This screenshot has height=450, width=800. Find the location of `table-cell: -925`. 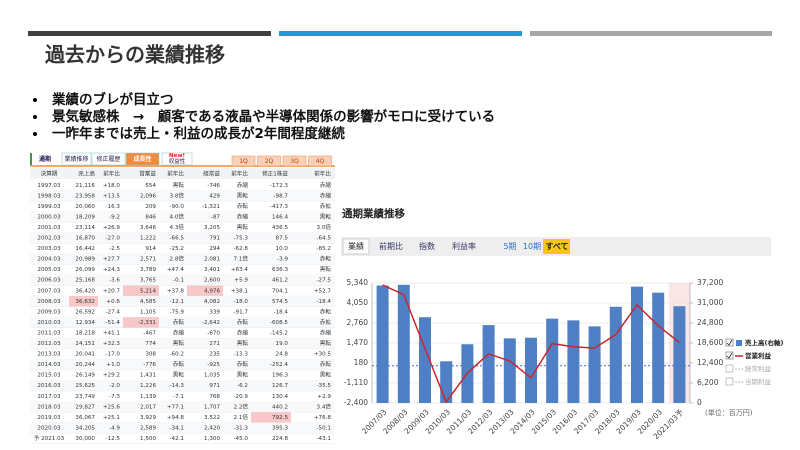

table-cell: -925 is located at coordinates (213, 365).